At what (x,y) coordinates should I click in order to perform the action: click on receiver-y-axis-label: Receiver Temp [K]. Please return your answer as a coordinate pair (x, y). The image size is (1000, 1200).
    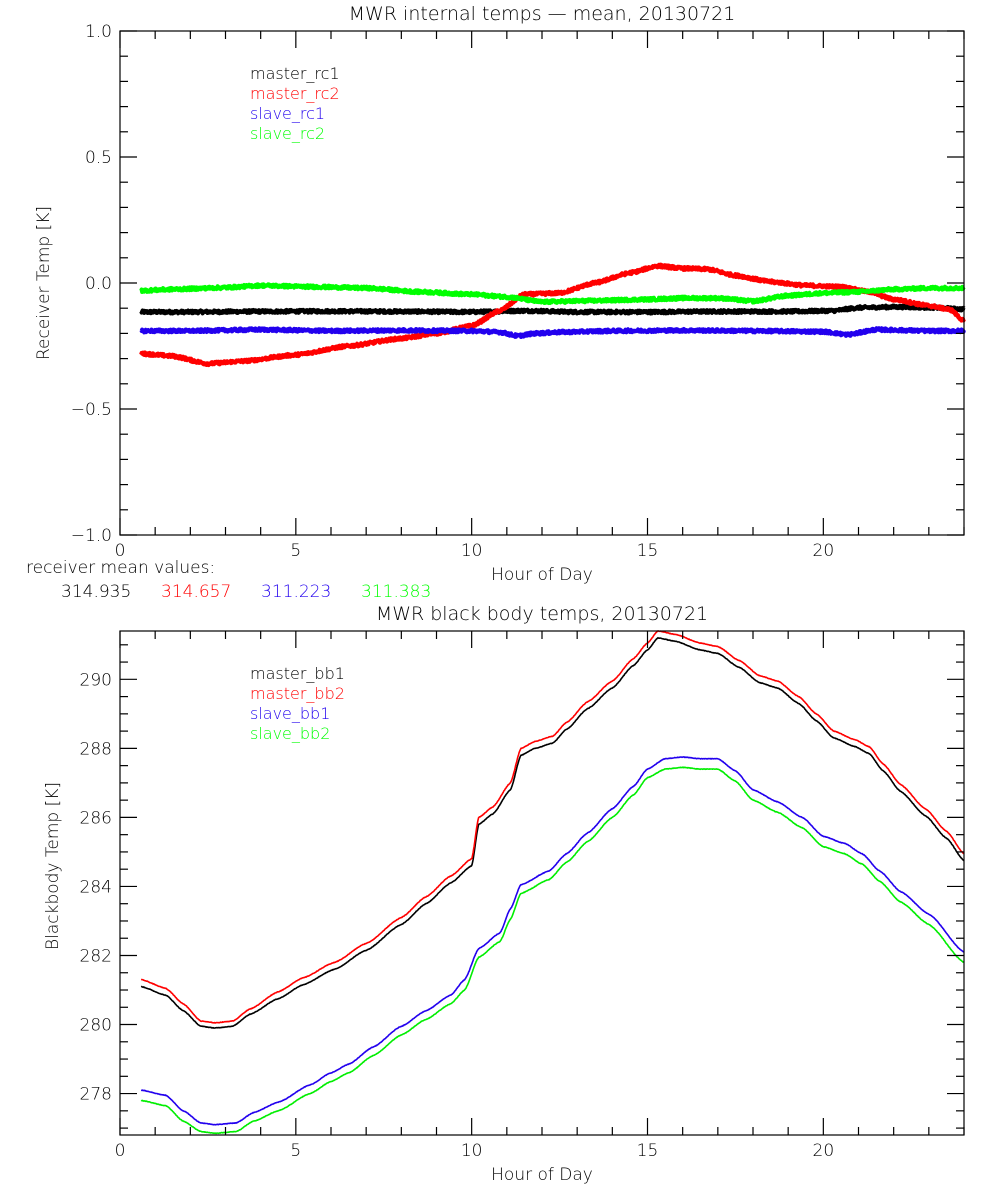
    Looking at the image, I should click on (44, 283).